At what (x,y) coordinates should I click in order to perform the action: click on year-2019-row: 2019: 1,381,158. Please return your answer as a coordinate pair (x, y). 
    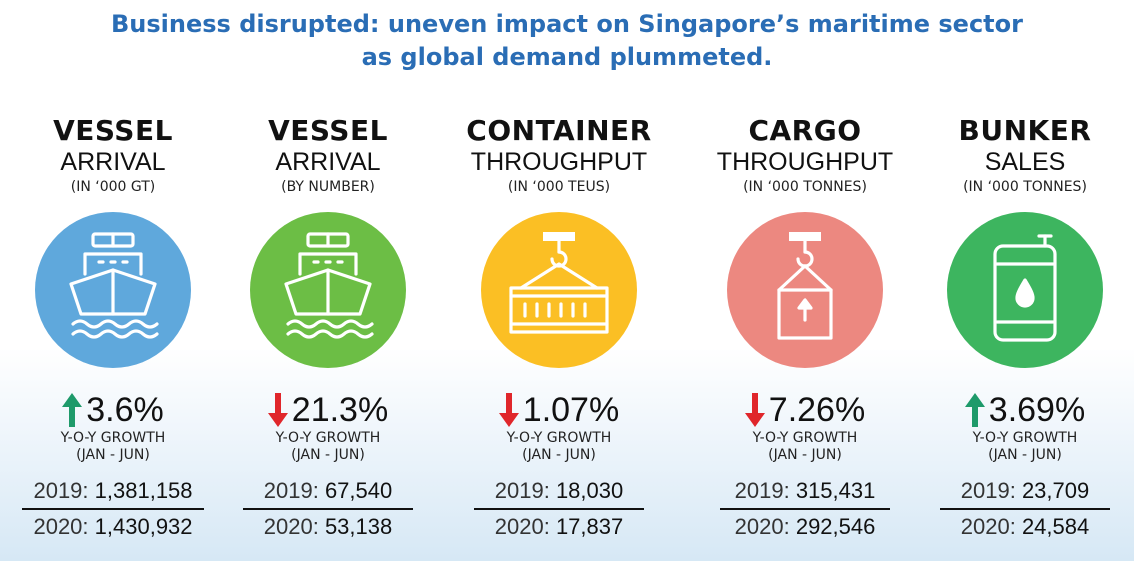
    Looking at the image, I should click on (113, 491).